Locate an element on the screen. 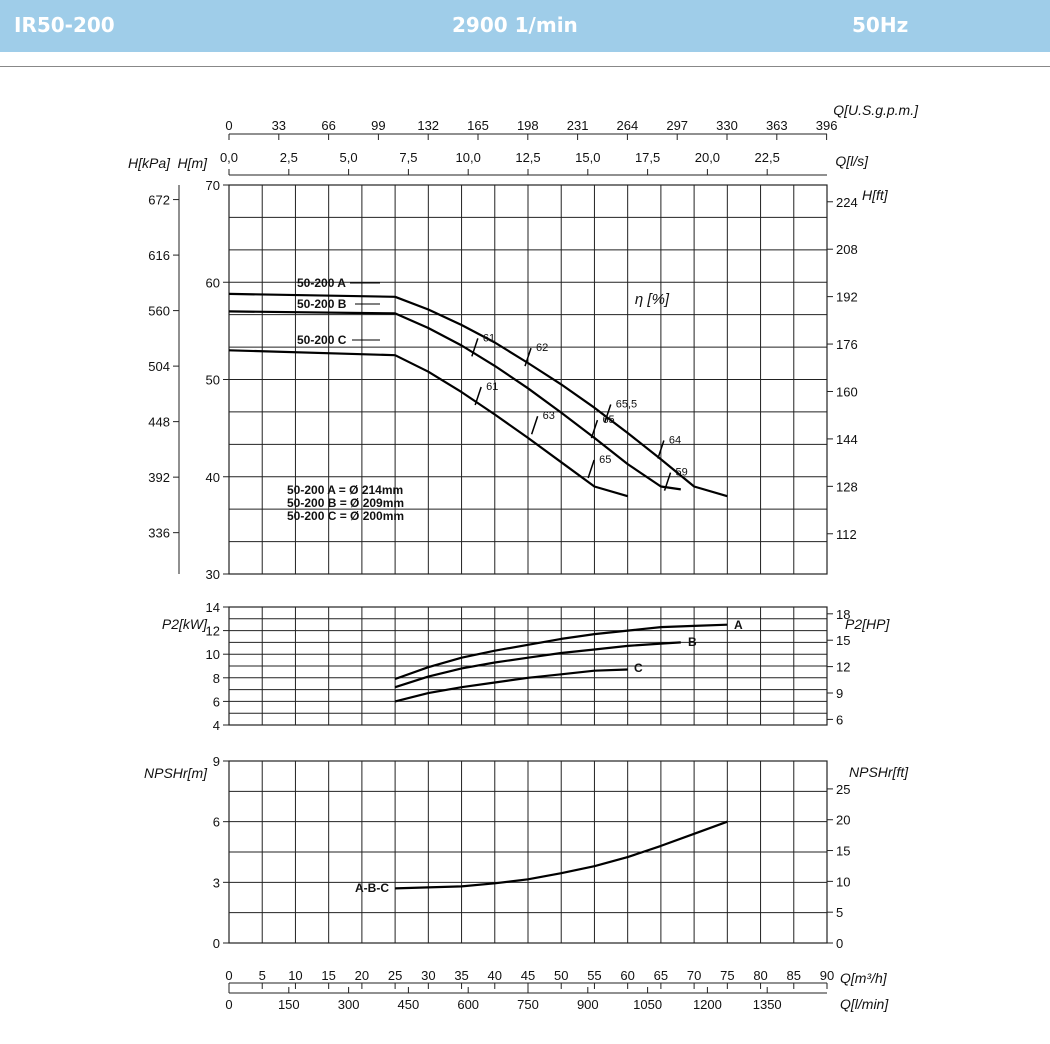  ls-tick-label: 17,5 is located at coordinates (647, 157).